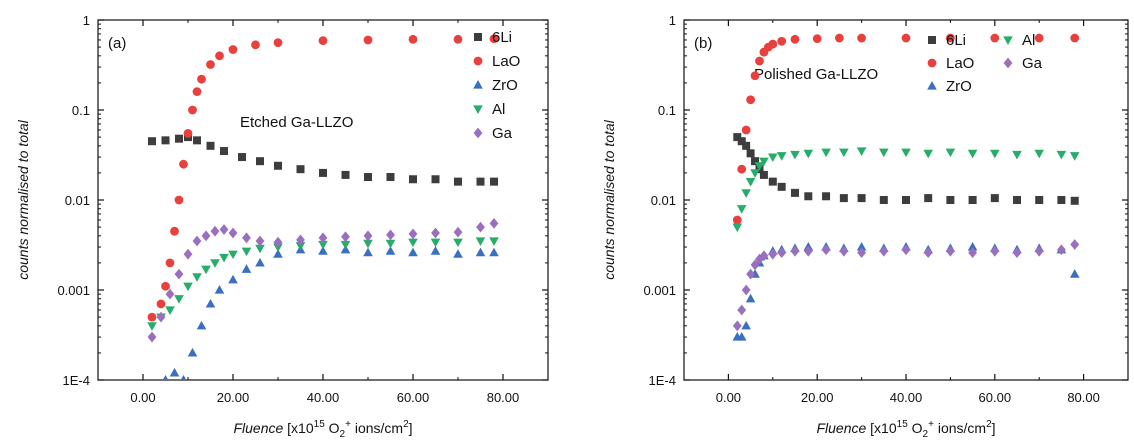 The width and height of the screenshot is (1134, 444). I want to click on x-tick-label: 0.00, so click(728, 397).